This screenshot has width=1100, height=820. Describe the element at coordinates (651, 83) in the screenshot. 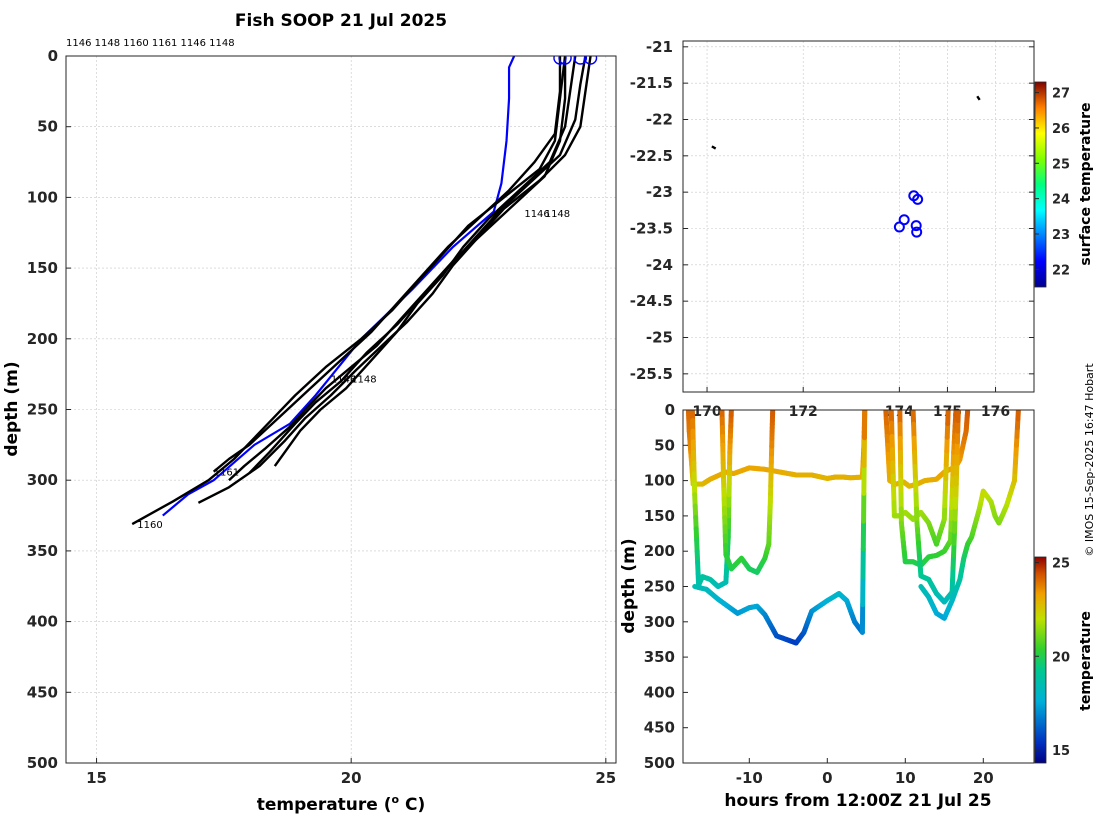

I see `map-y-tick-label: -21.5` at that location.